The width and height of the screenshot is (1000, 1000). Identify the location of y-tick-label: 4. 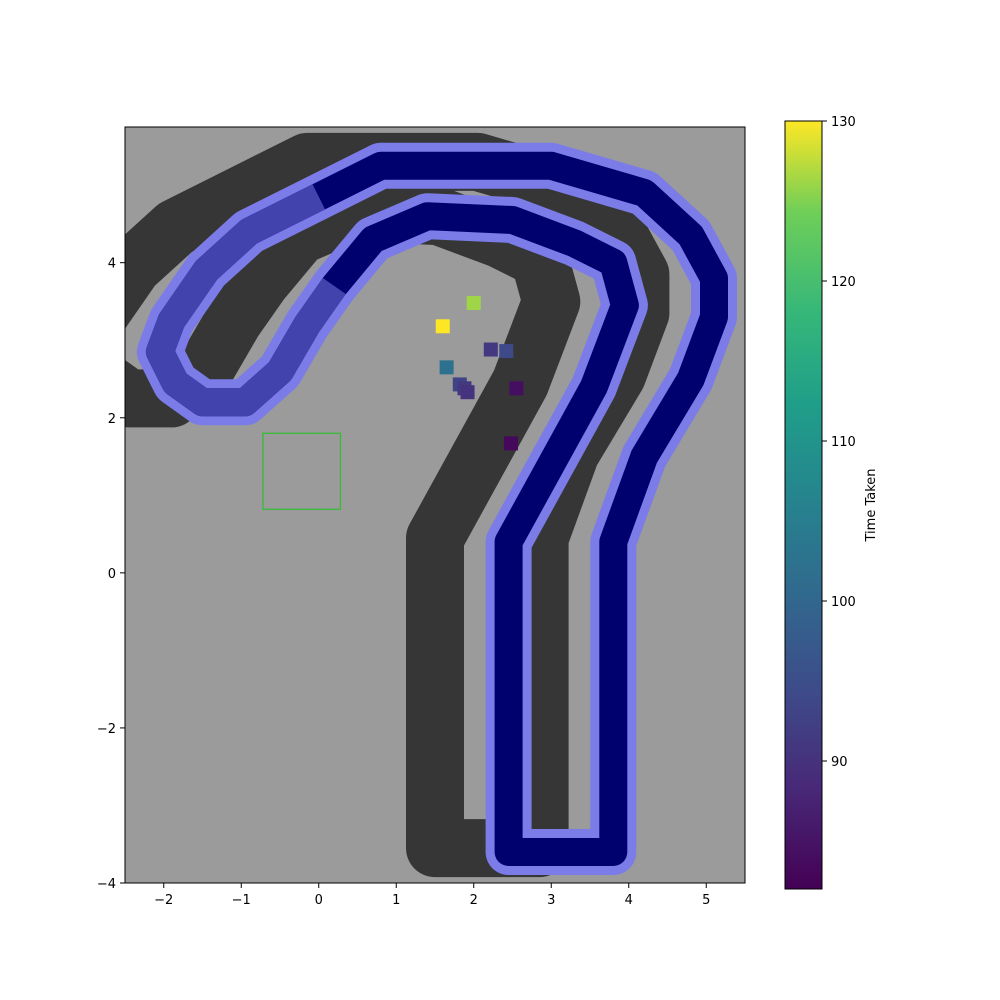
(112, 264).